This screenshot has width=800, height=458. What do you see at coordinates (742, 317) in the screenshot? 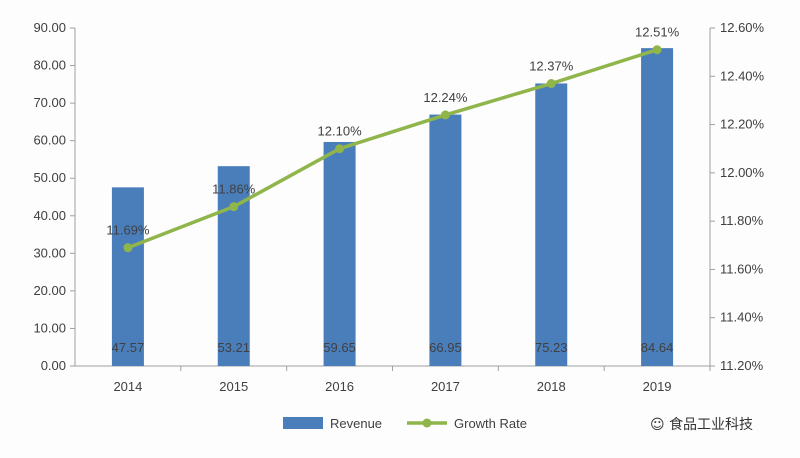
I see `right-tick-label: 11.40%` at bounding box center [742, 317].